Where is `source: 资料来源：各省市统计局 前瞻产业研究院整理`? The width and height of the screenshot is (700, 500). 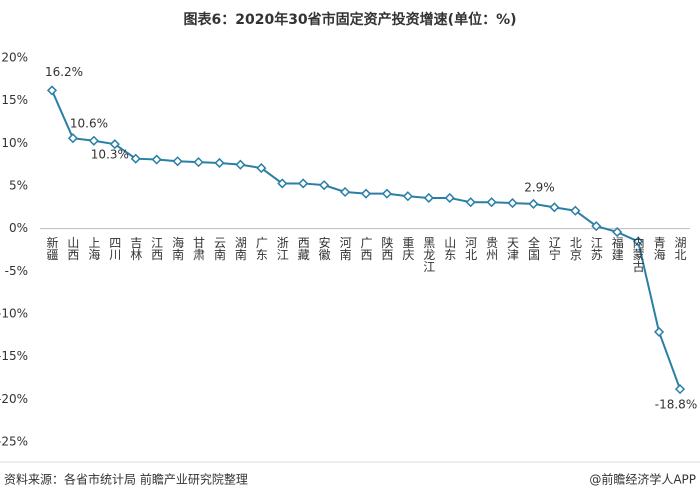
source: 资料来源：各省市统计局 前瞻产业研究院整理 is located at coordinates (126, 479).